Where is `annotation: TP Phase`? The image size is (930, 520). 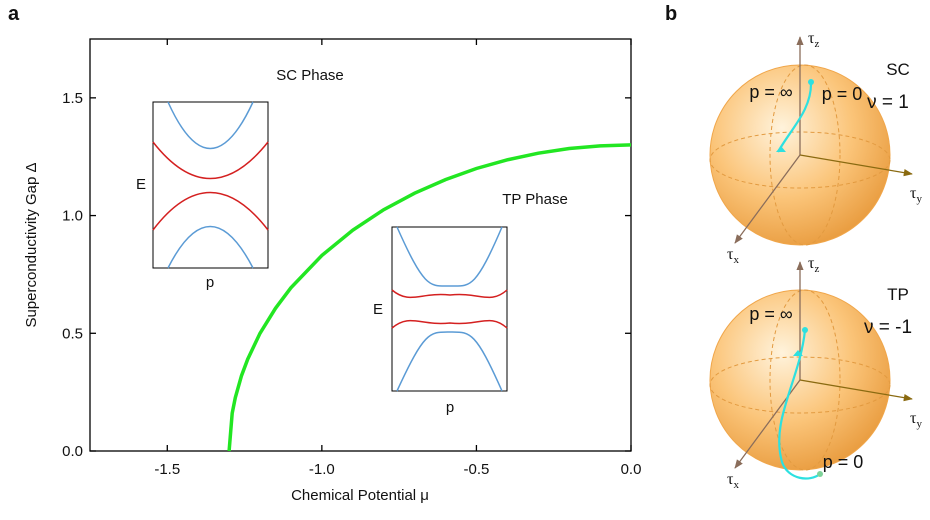 annotation: TP Phase is located at coordinates (535, 199).